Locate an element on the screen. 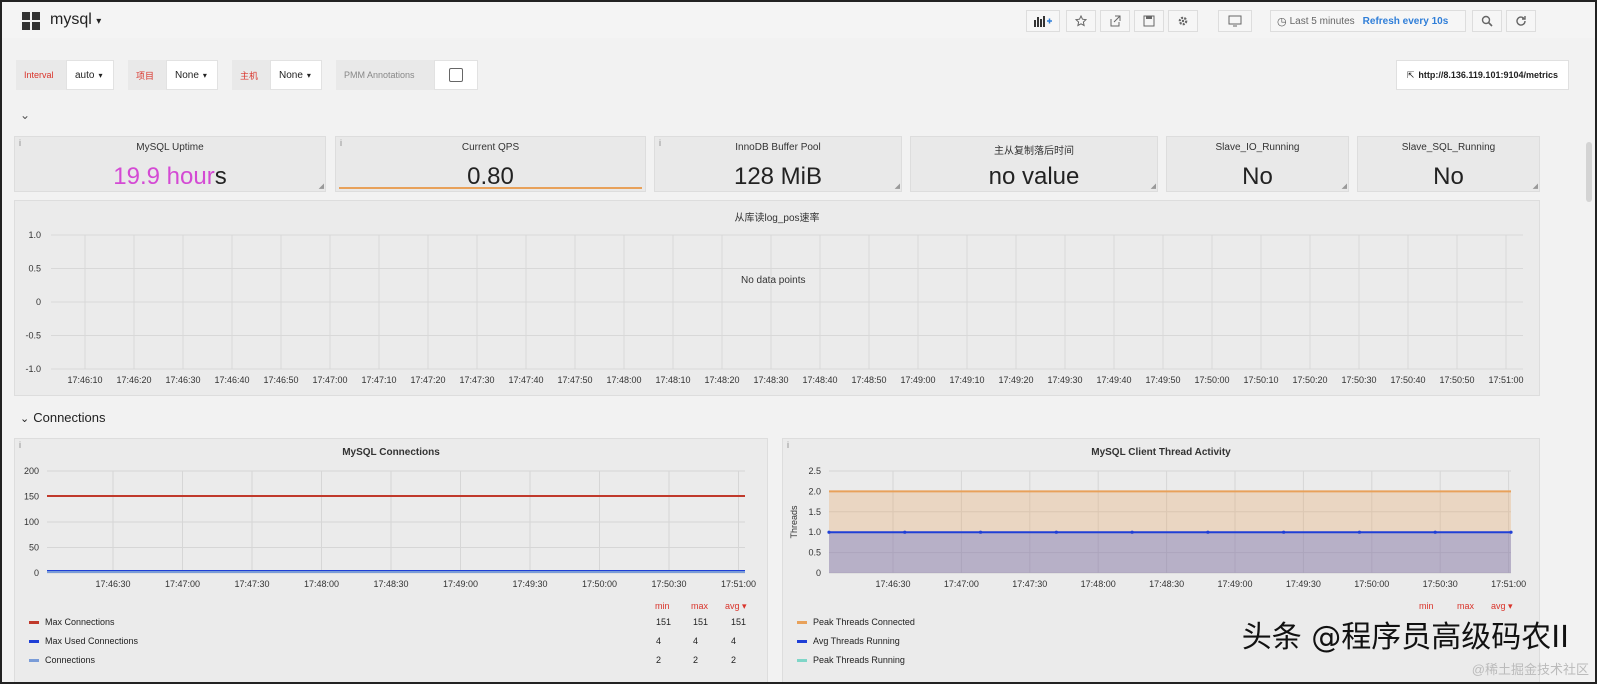 This screenshot has height=684, width=1597. legend-value-min: 4 is located at coordinates (659, 641).